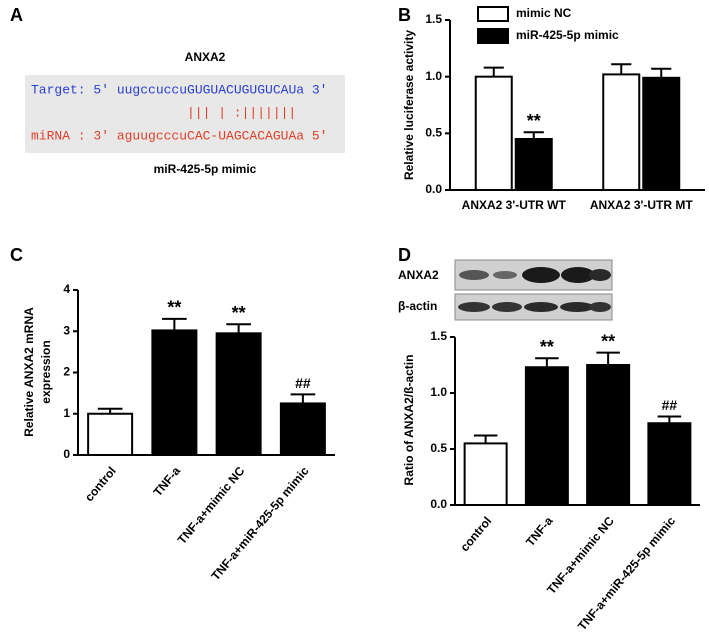 The width and height of the screenshot is (709, 639). Describe the element at coordinates (409, 105) in the screenshot. I see `y-axis-title: Relative luciferase activity` at that location.